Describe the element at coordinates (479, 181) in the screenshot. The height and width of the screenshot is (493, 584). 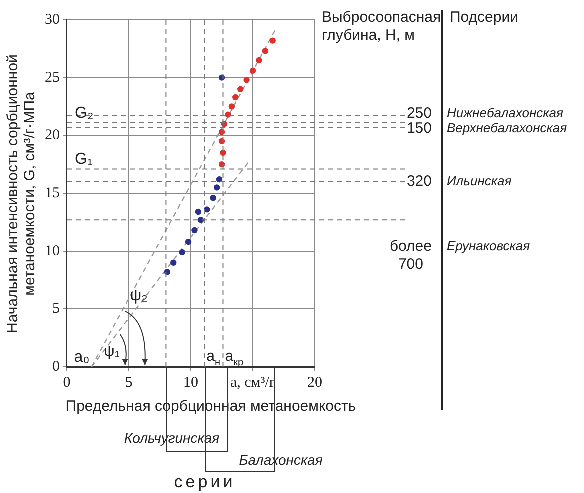
I see `text: Ильинская` at that location.